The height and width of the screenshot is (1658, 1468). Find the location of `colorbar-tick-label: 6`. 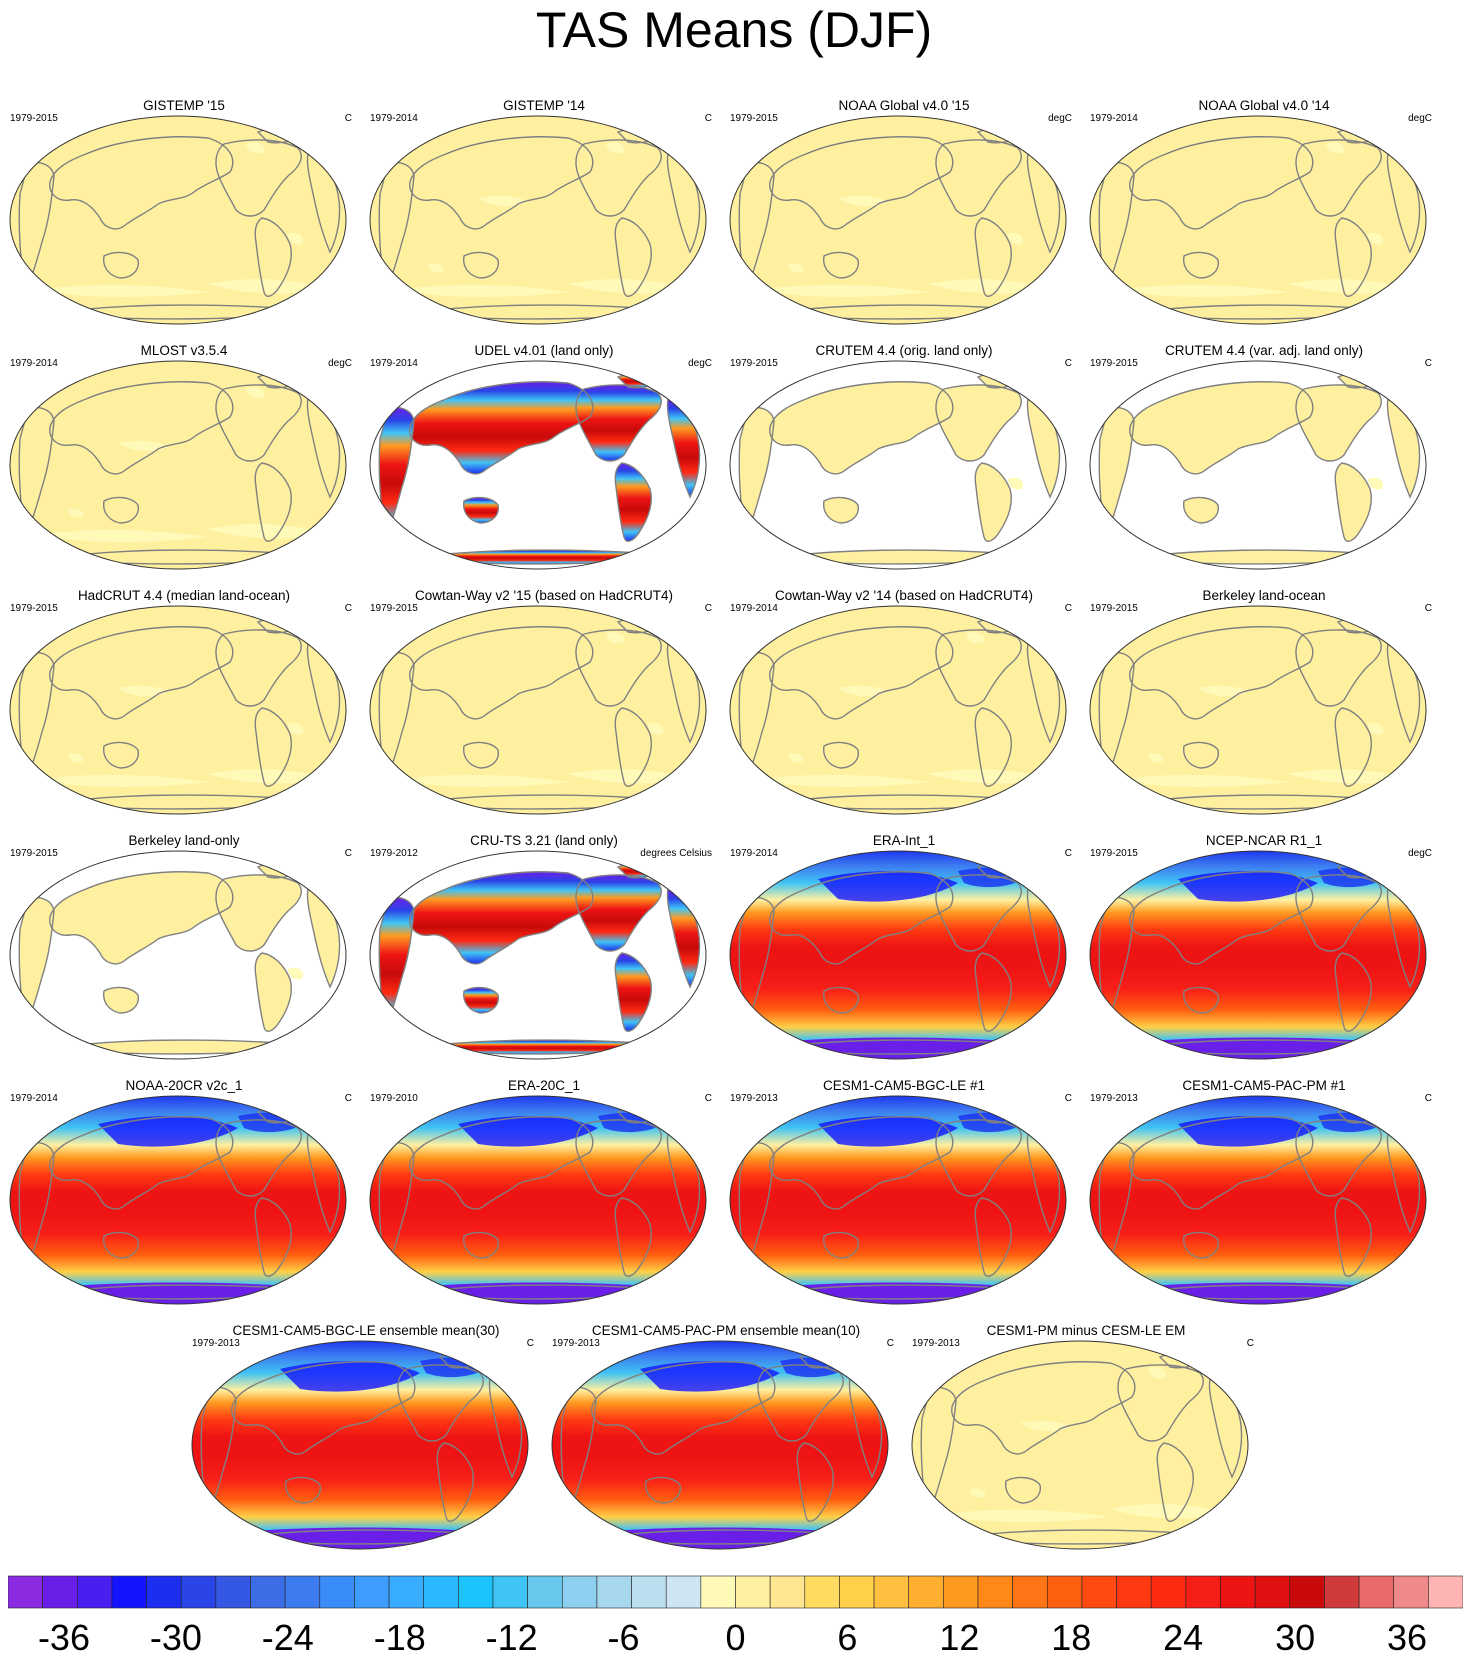

colorbar-tick-label: 6 is located at coordinates (847, 1637).